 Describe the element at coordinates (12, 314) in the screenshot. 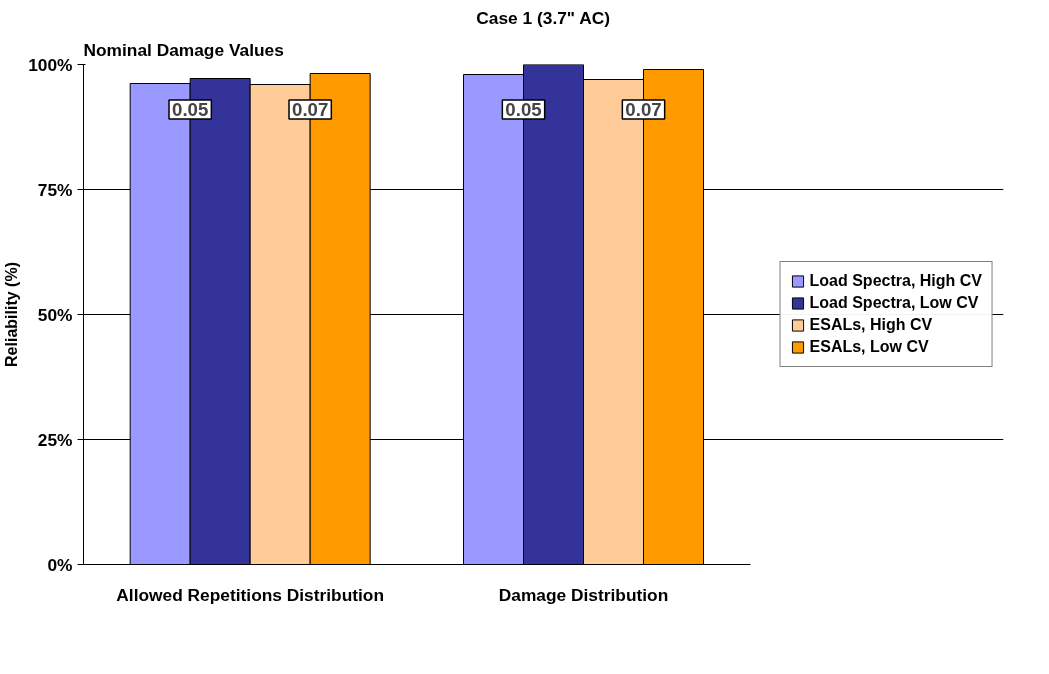

I see `y-axis-title: Reliability (%)` at that location.